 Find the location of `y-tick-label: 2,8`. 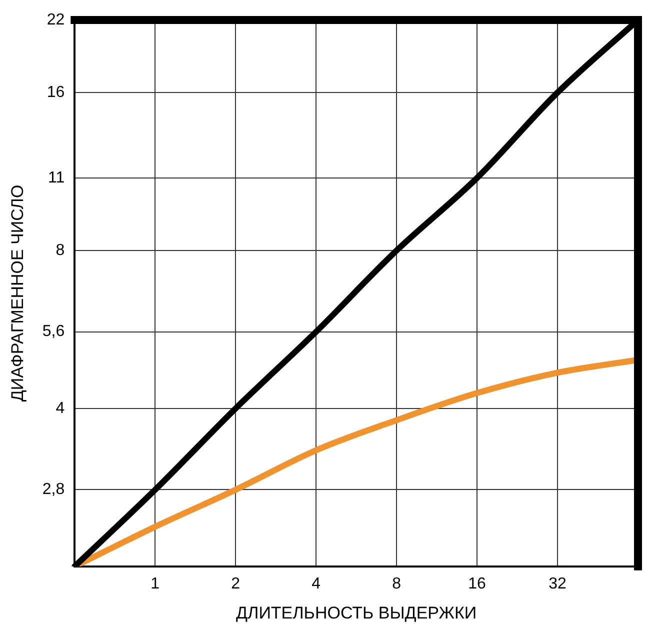

y-tick-label: 2,8 is located at coordinates (53, 489).